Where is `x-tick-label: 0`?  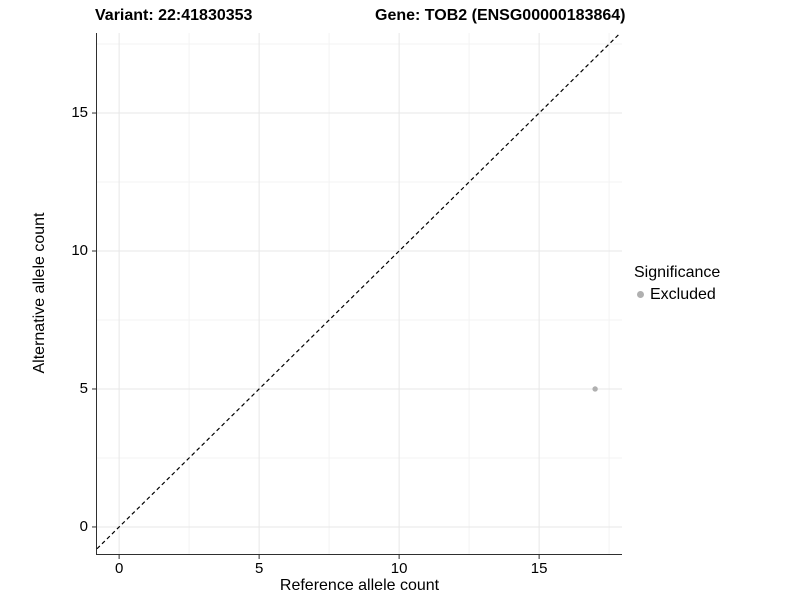 x-tick-label: 0 is located at coordinates (119, 568).